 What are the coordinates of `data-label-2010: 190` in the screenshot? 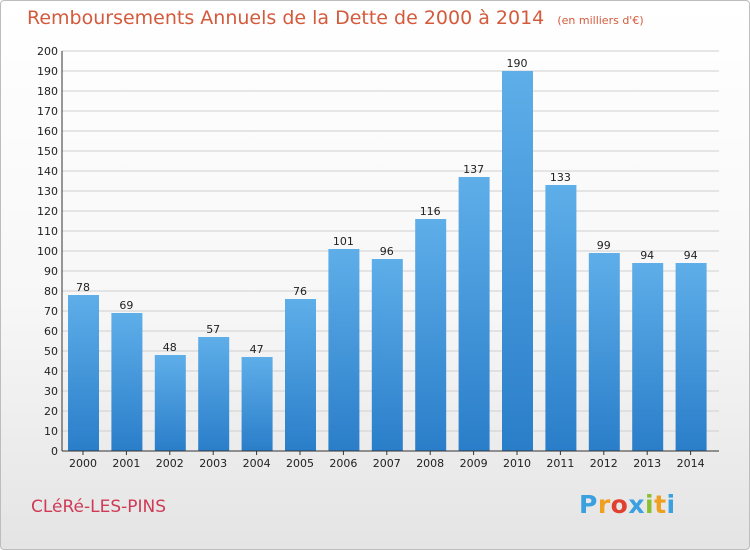 It's located at (517, 63).